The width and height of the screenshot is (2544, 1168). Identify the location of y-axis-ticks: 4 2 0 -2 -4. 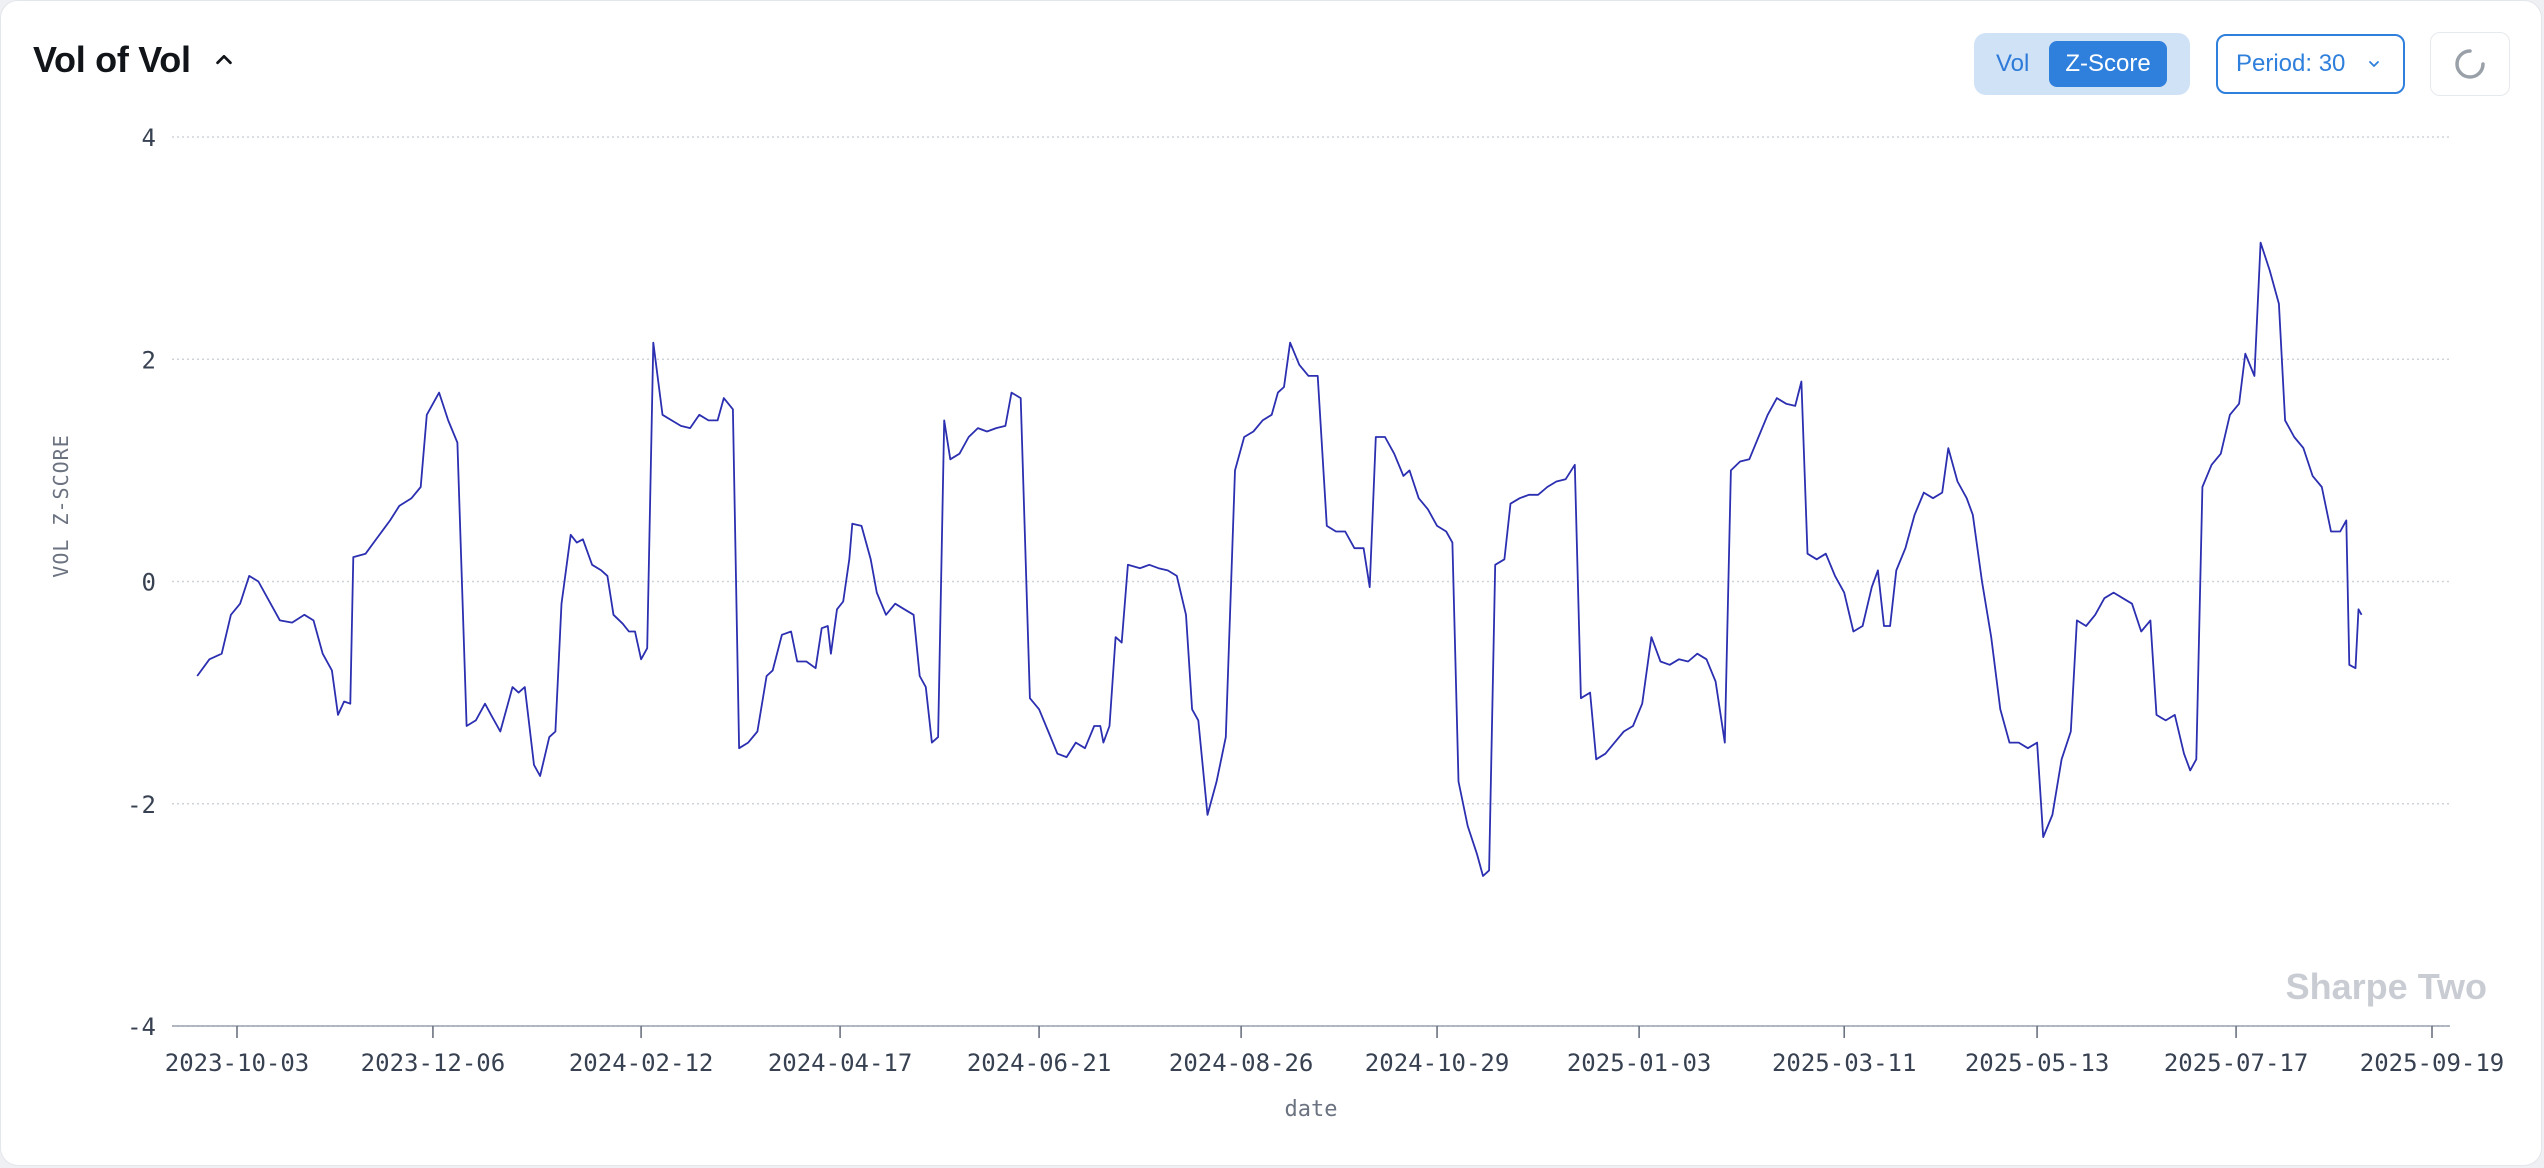
(141, 582).